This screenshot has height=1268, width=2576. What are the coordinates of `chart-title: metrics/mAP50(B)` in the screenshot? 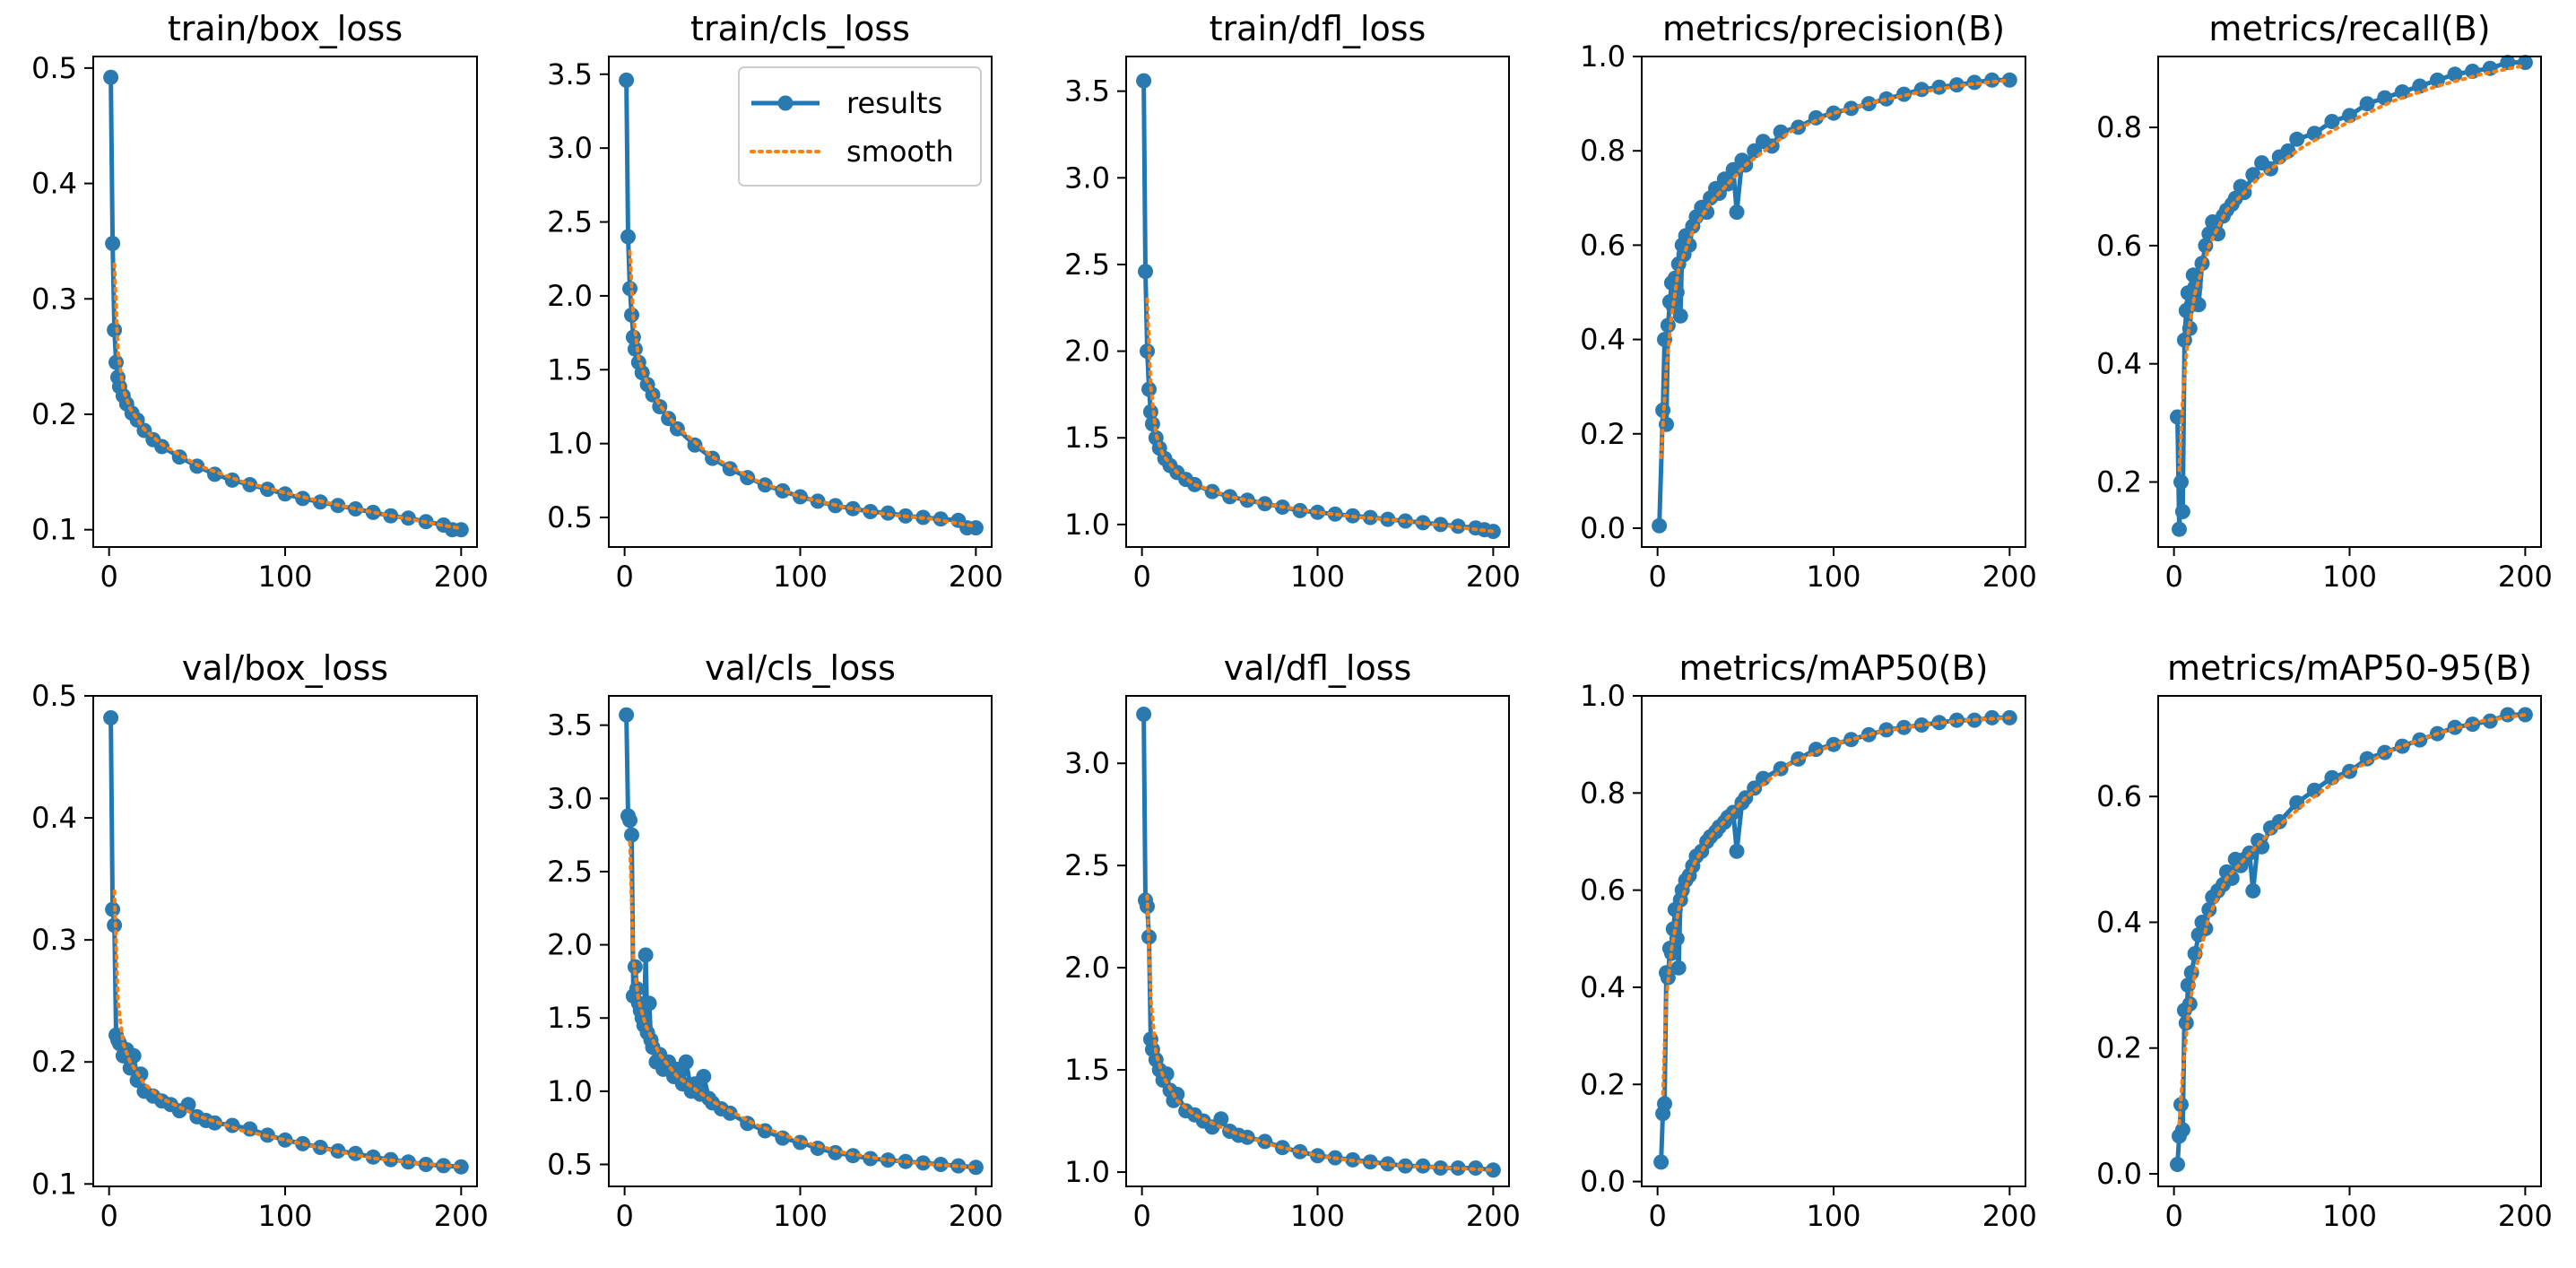 It's located at (1834, 668).